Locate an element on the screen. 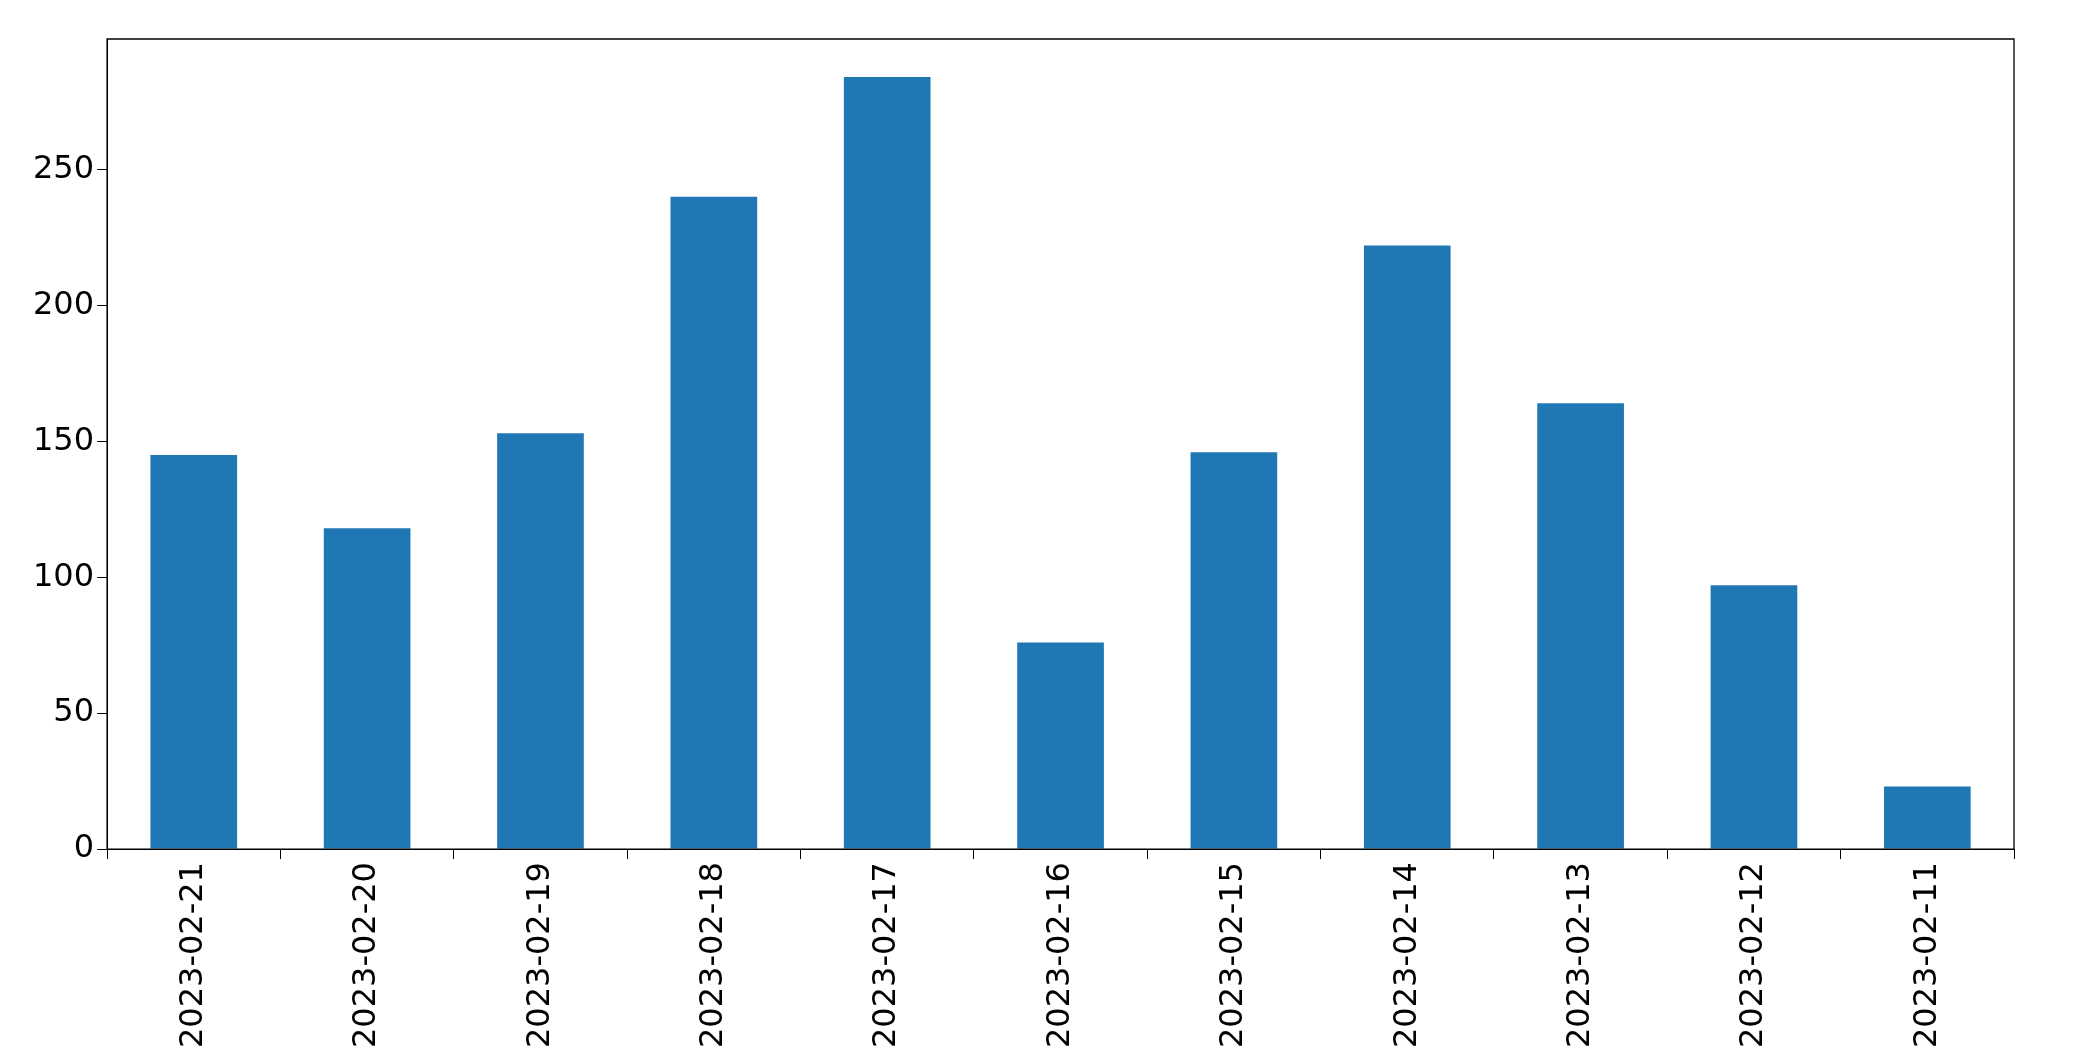 The height and width of the screenshot is (1061, 2093). y-tick-label: 150 is located at coordinates (64, 438).